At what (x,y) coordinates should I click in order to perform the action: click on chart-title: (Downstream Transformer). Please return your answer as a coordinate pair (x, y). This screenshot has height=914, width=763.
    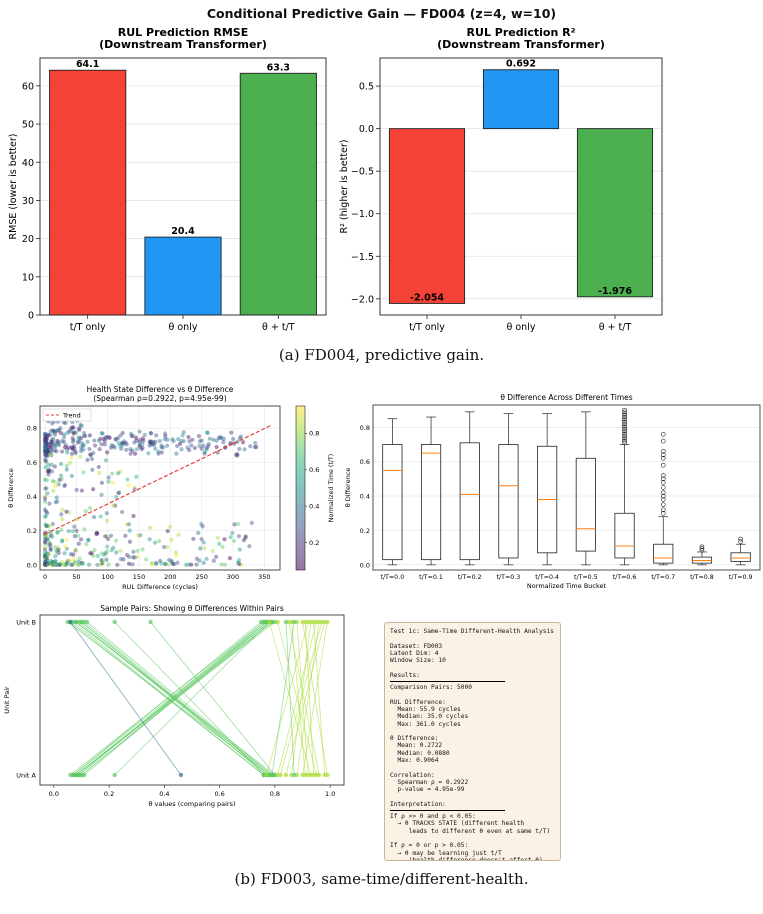
    Looking at the image, I should click on (521, 44).